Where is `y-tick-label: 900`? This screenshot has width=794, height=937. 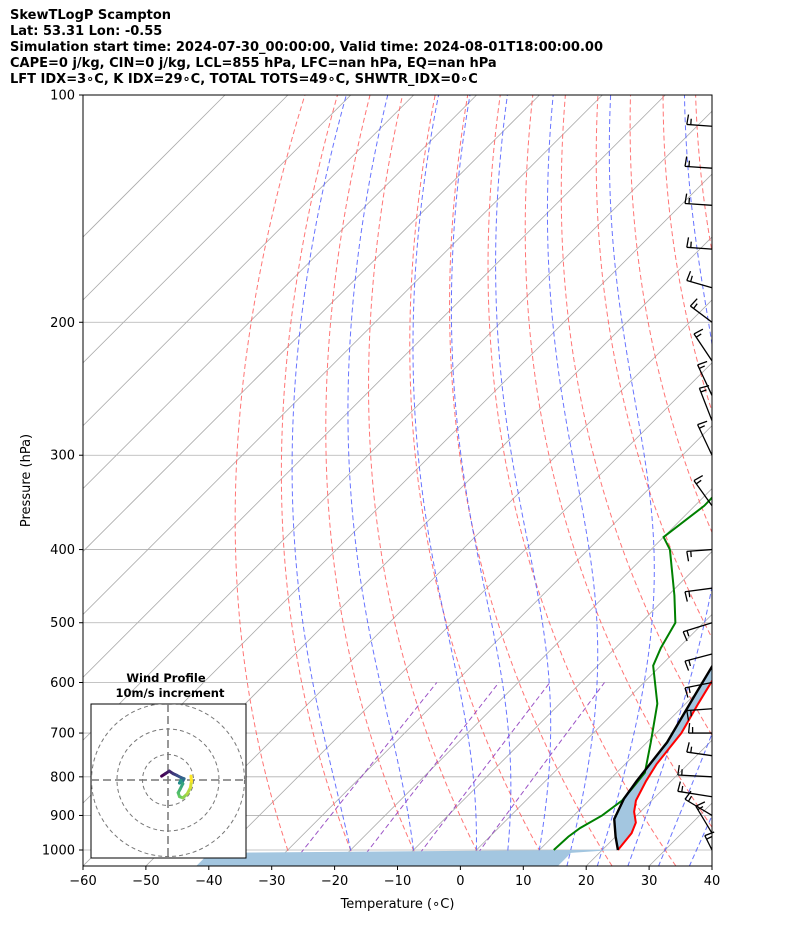 y-tick-label: 900 is located at coordinates (62, 816).